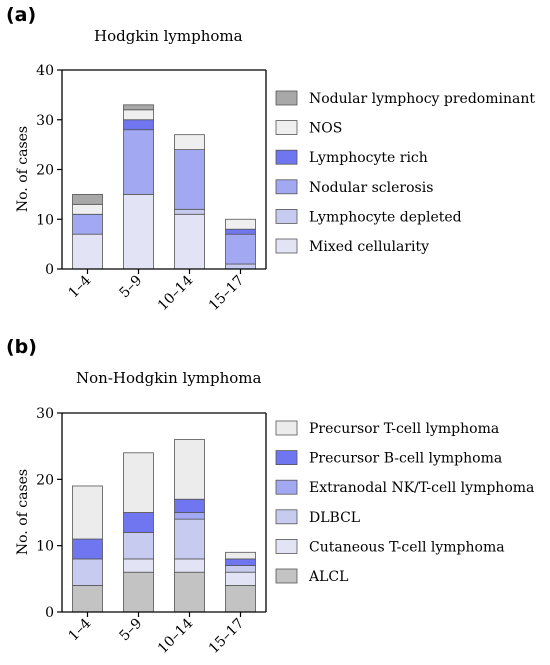 This screenshot has width=550, height=665. I want to click on legend-label-a-3: Lymphocyte rich, so click(368, 158).